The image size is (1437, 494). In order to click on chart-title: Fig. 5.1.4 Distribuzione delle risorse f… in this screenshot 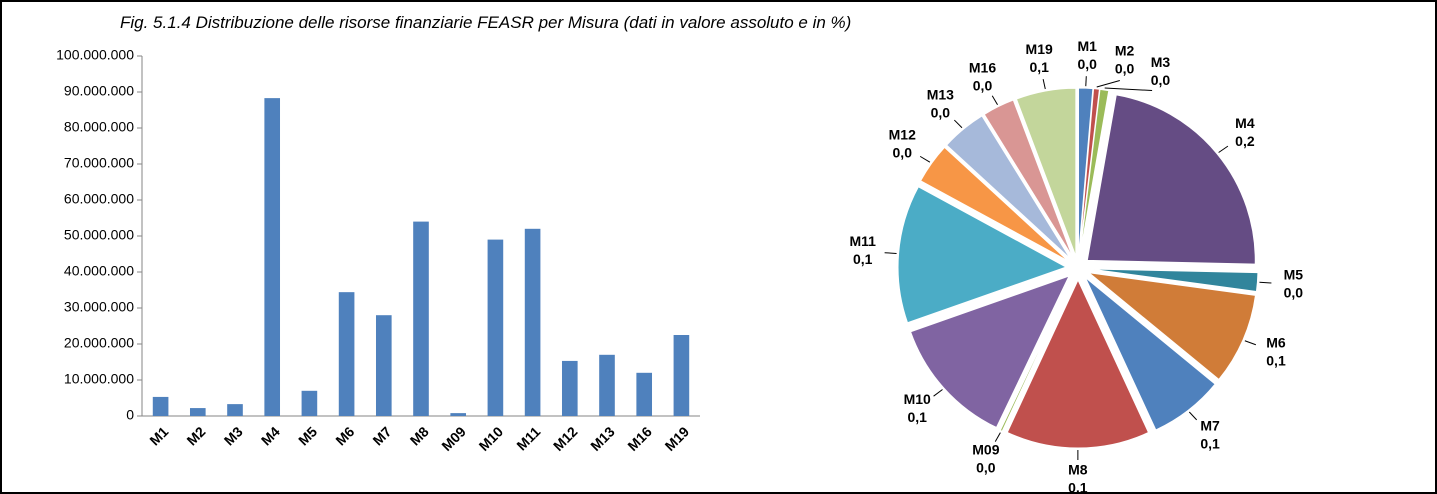, I will do `click(485, 22)`.